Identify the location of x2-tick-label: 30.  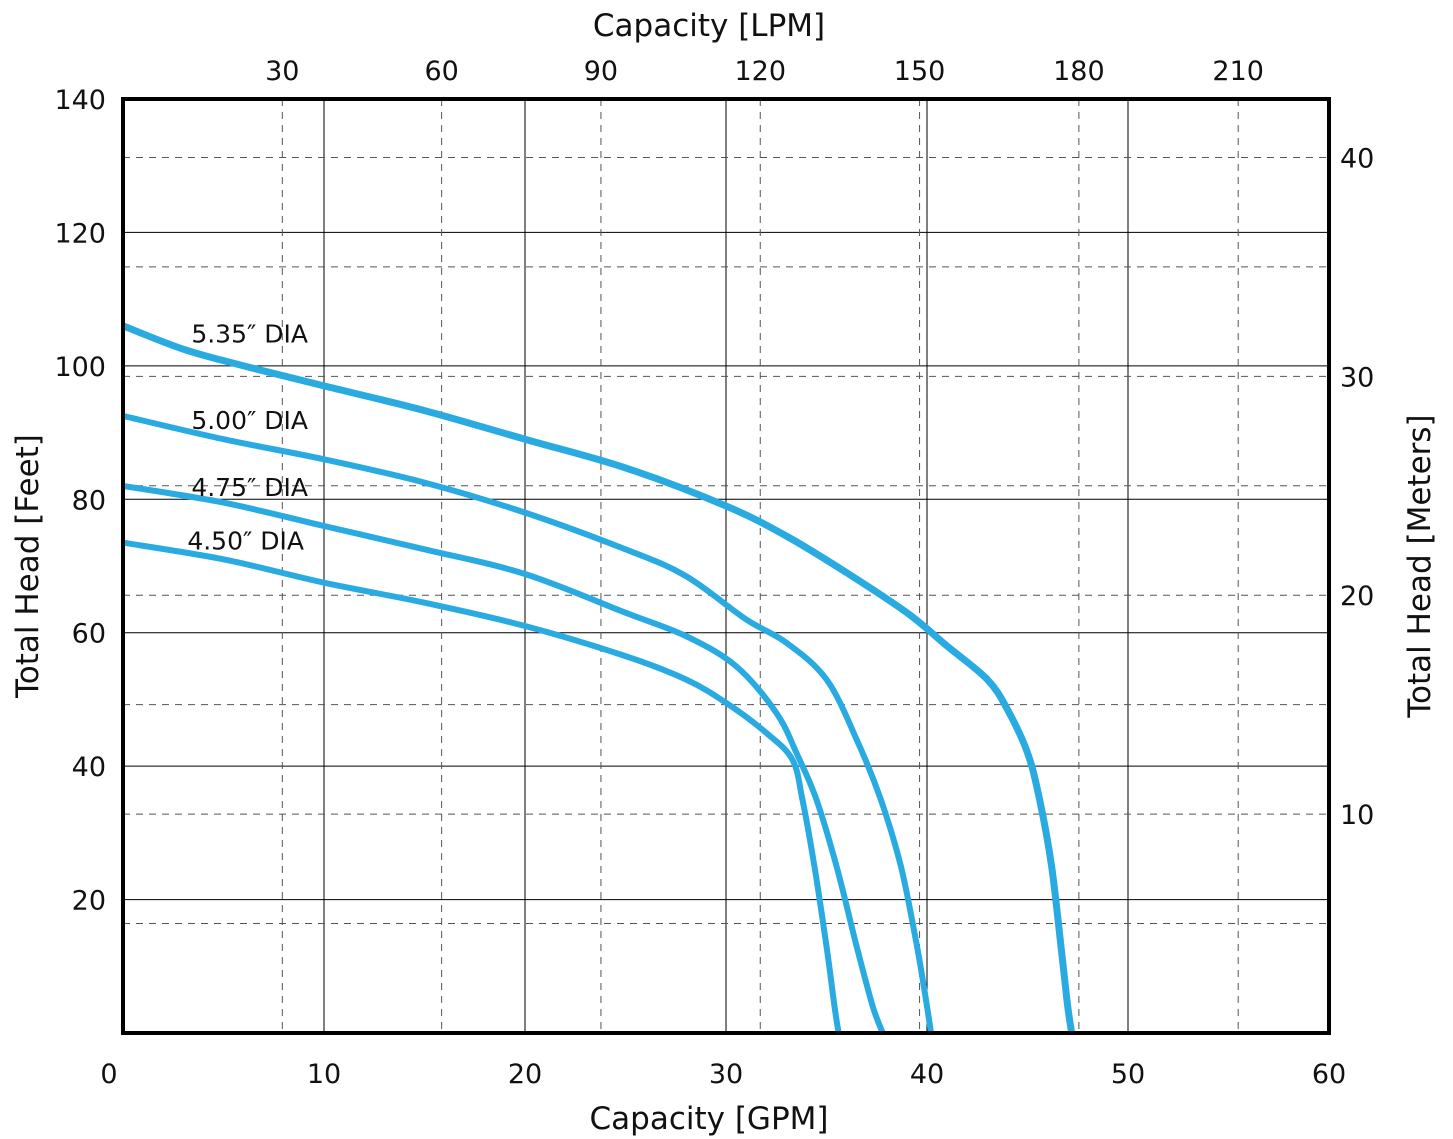
(282, 71).